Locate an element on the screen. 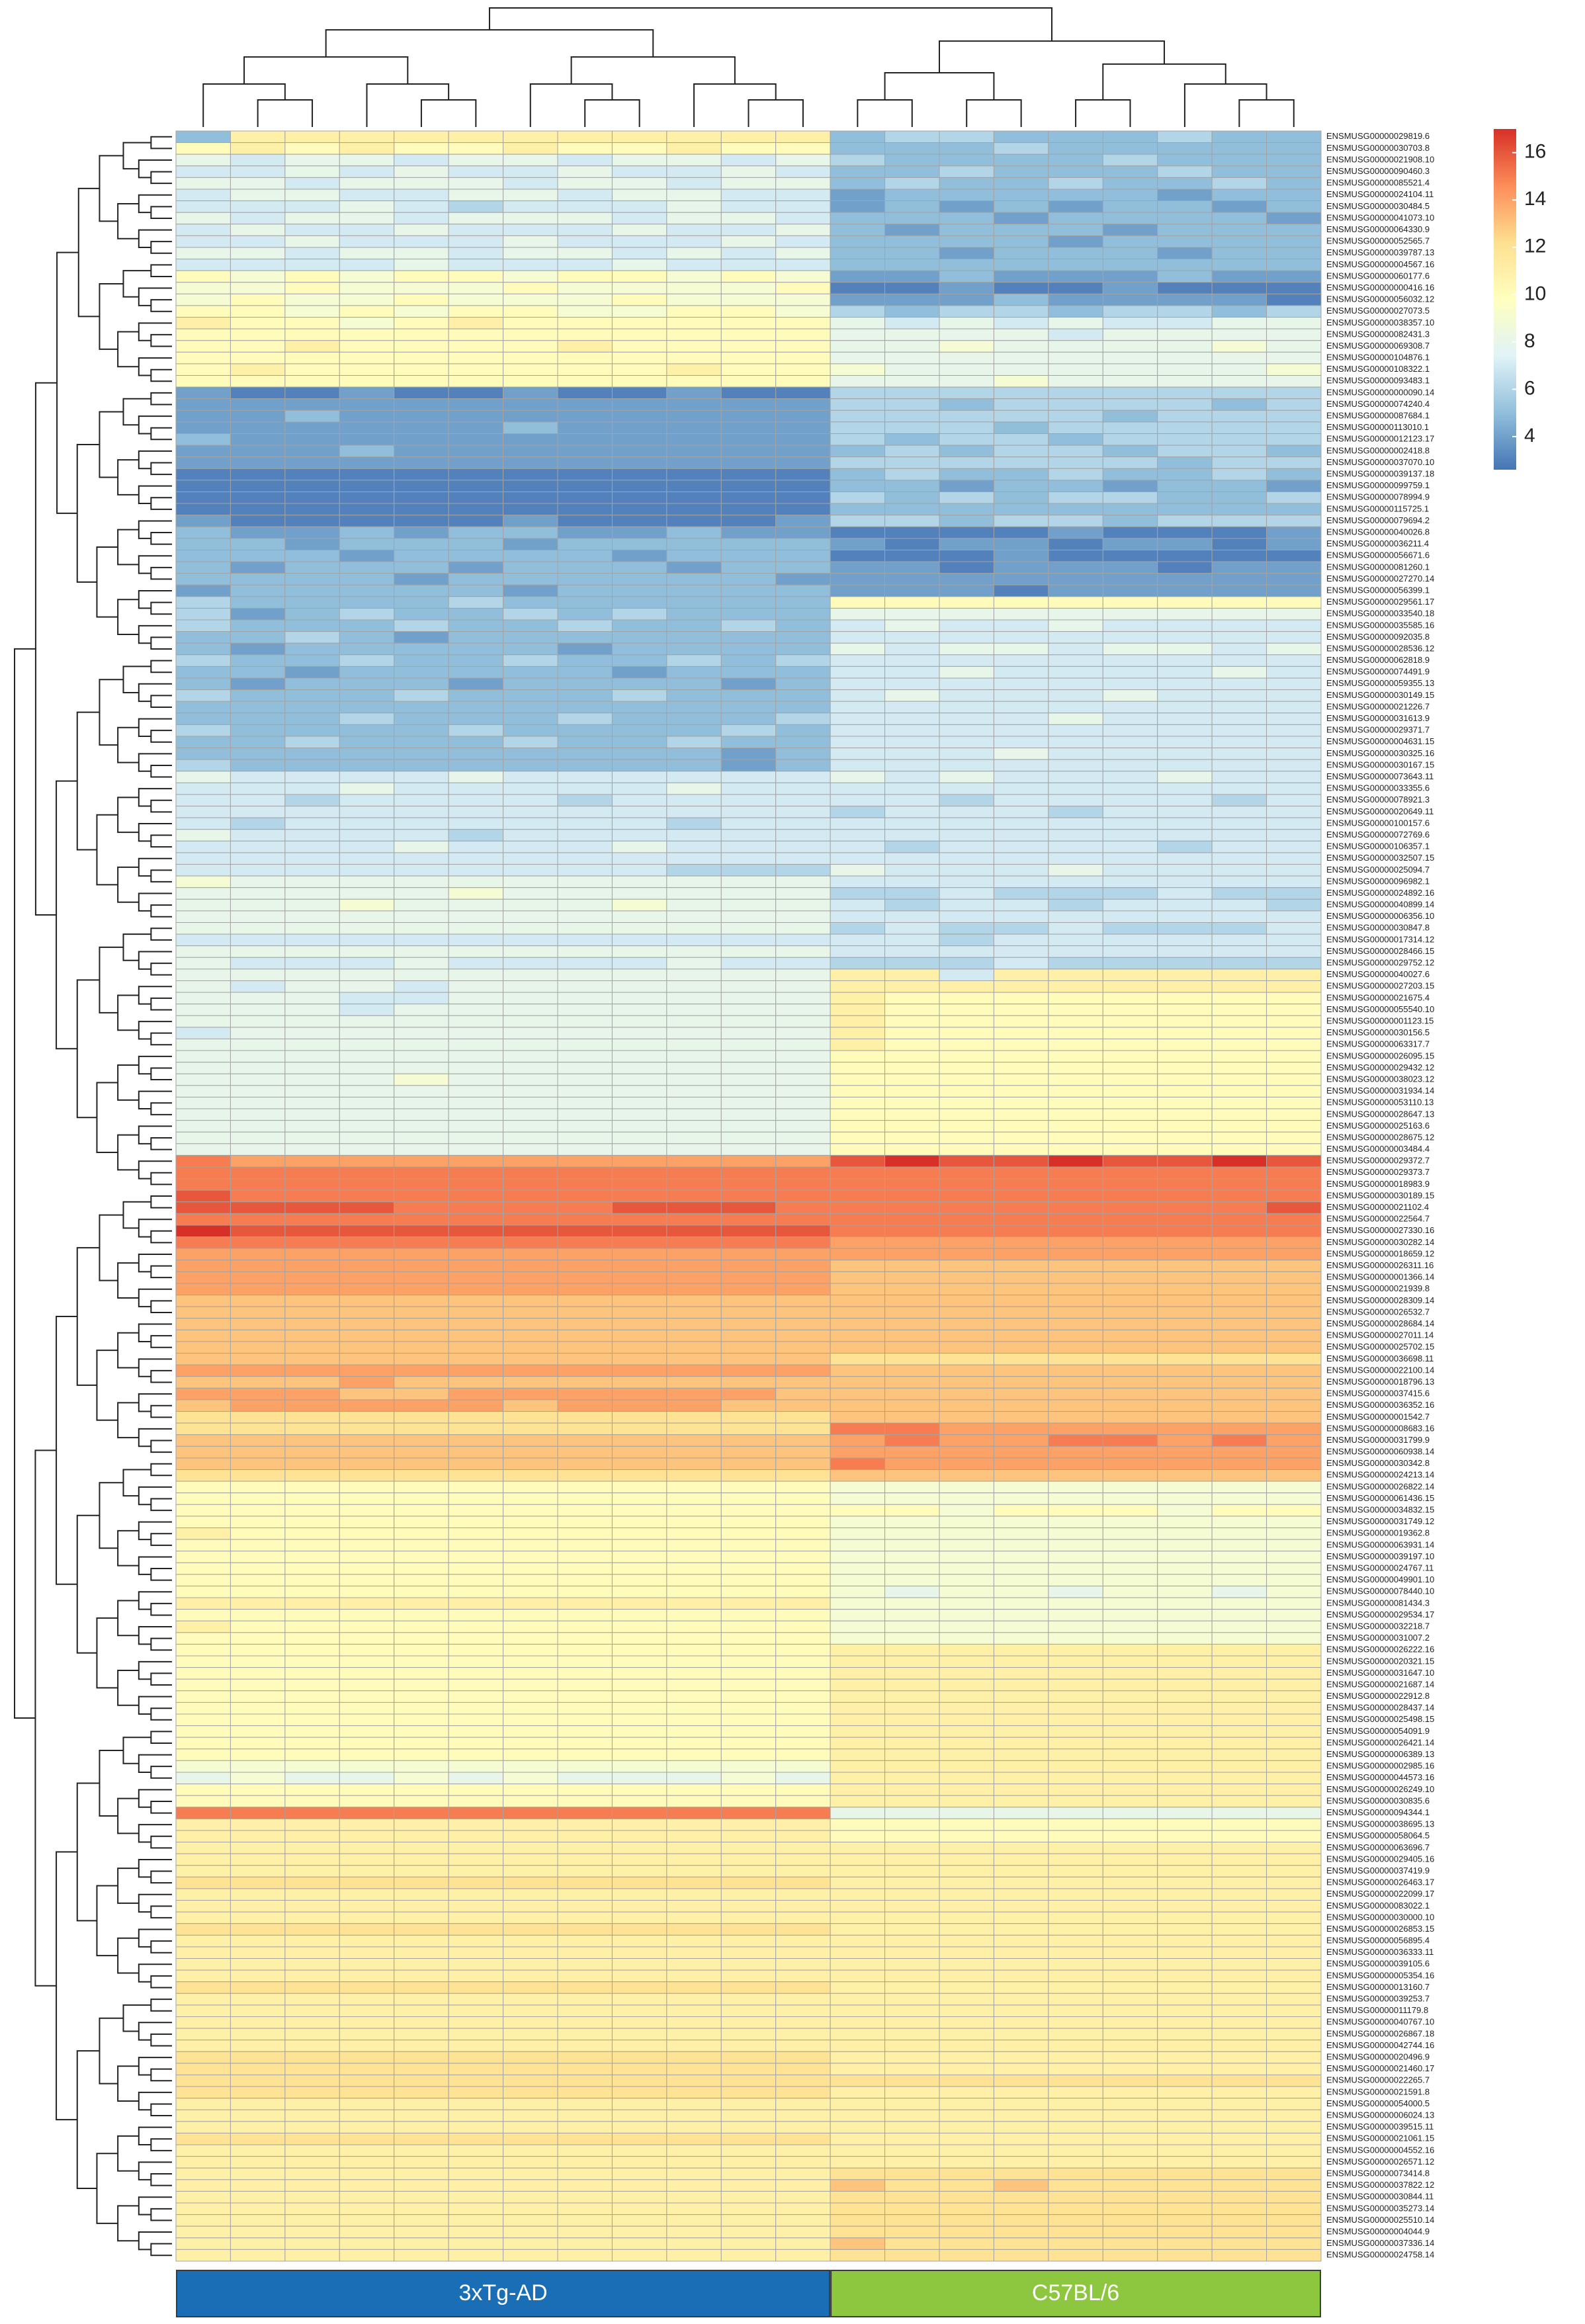  column-dendrogram-branch is located at coordinates (326, 70).